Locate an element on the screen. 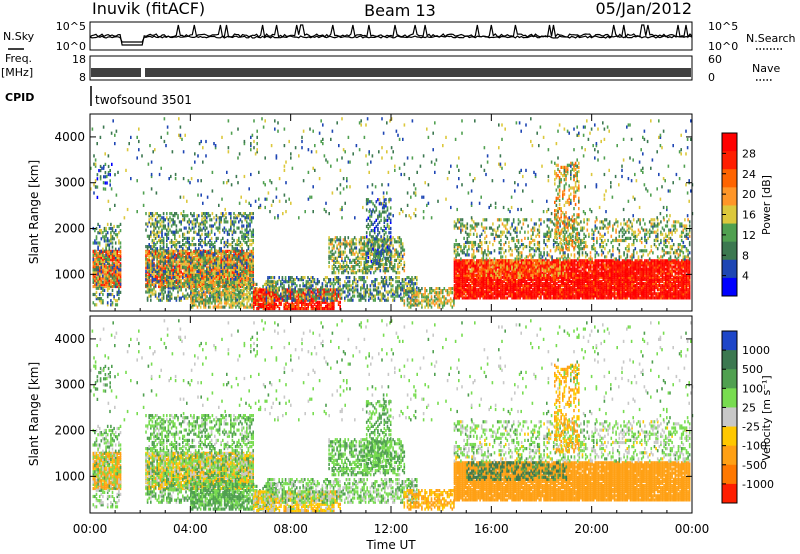 This screenshot has height=554, width=800. freq-tick-bottom: 8 is located at coordinates (82, 77).